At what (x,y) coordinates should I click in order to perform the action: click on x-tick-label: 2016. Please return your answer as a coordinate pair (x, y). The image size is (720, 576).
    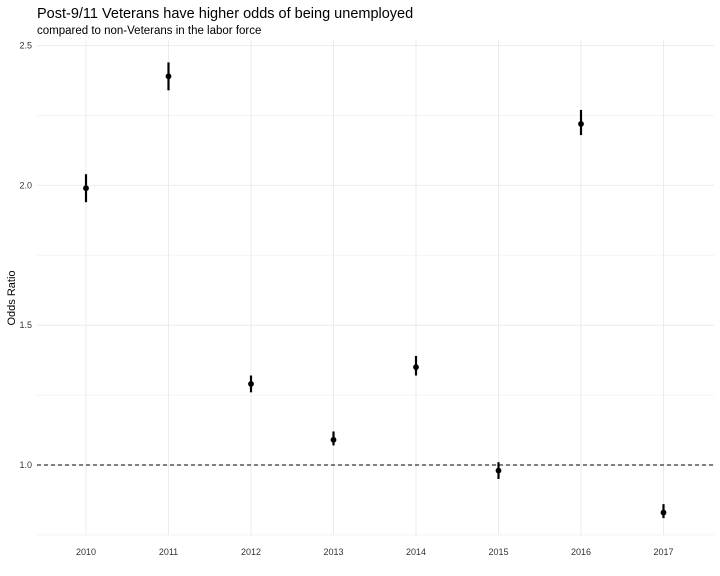
    Looking at the image, I should click on (581, 552).